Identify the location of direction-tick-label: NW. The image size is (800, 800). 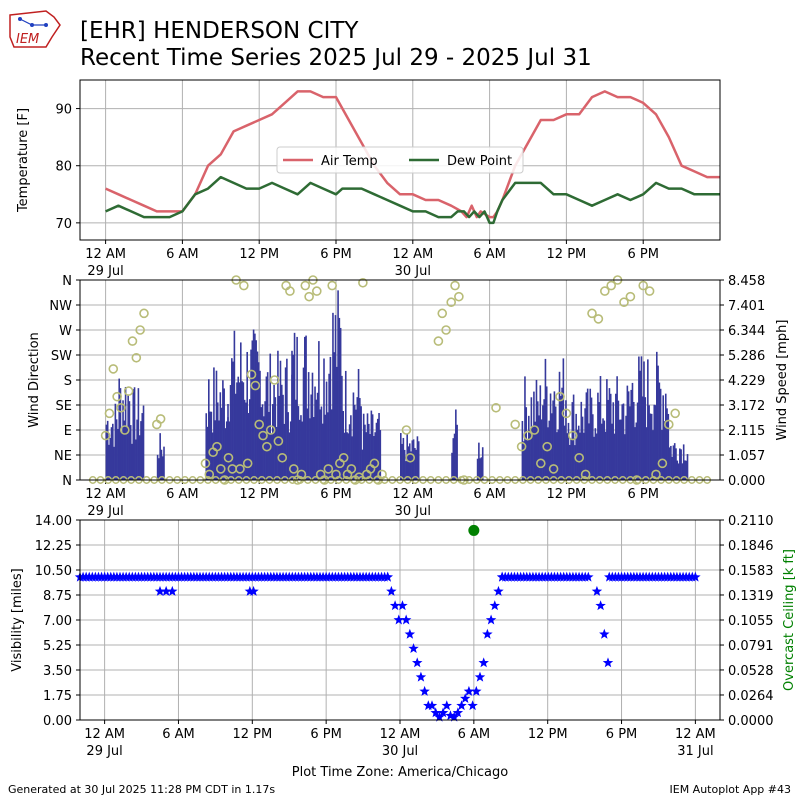
(60, 306).